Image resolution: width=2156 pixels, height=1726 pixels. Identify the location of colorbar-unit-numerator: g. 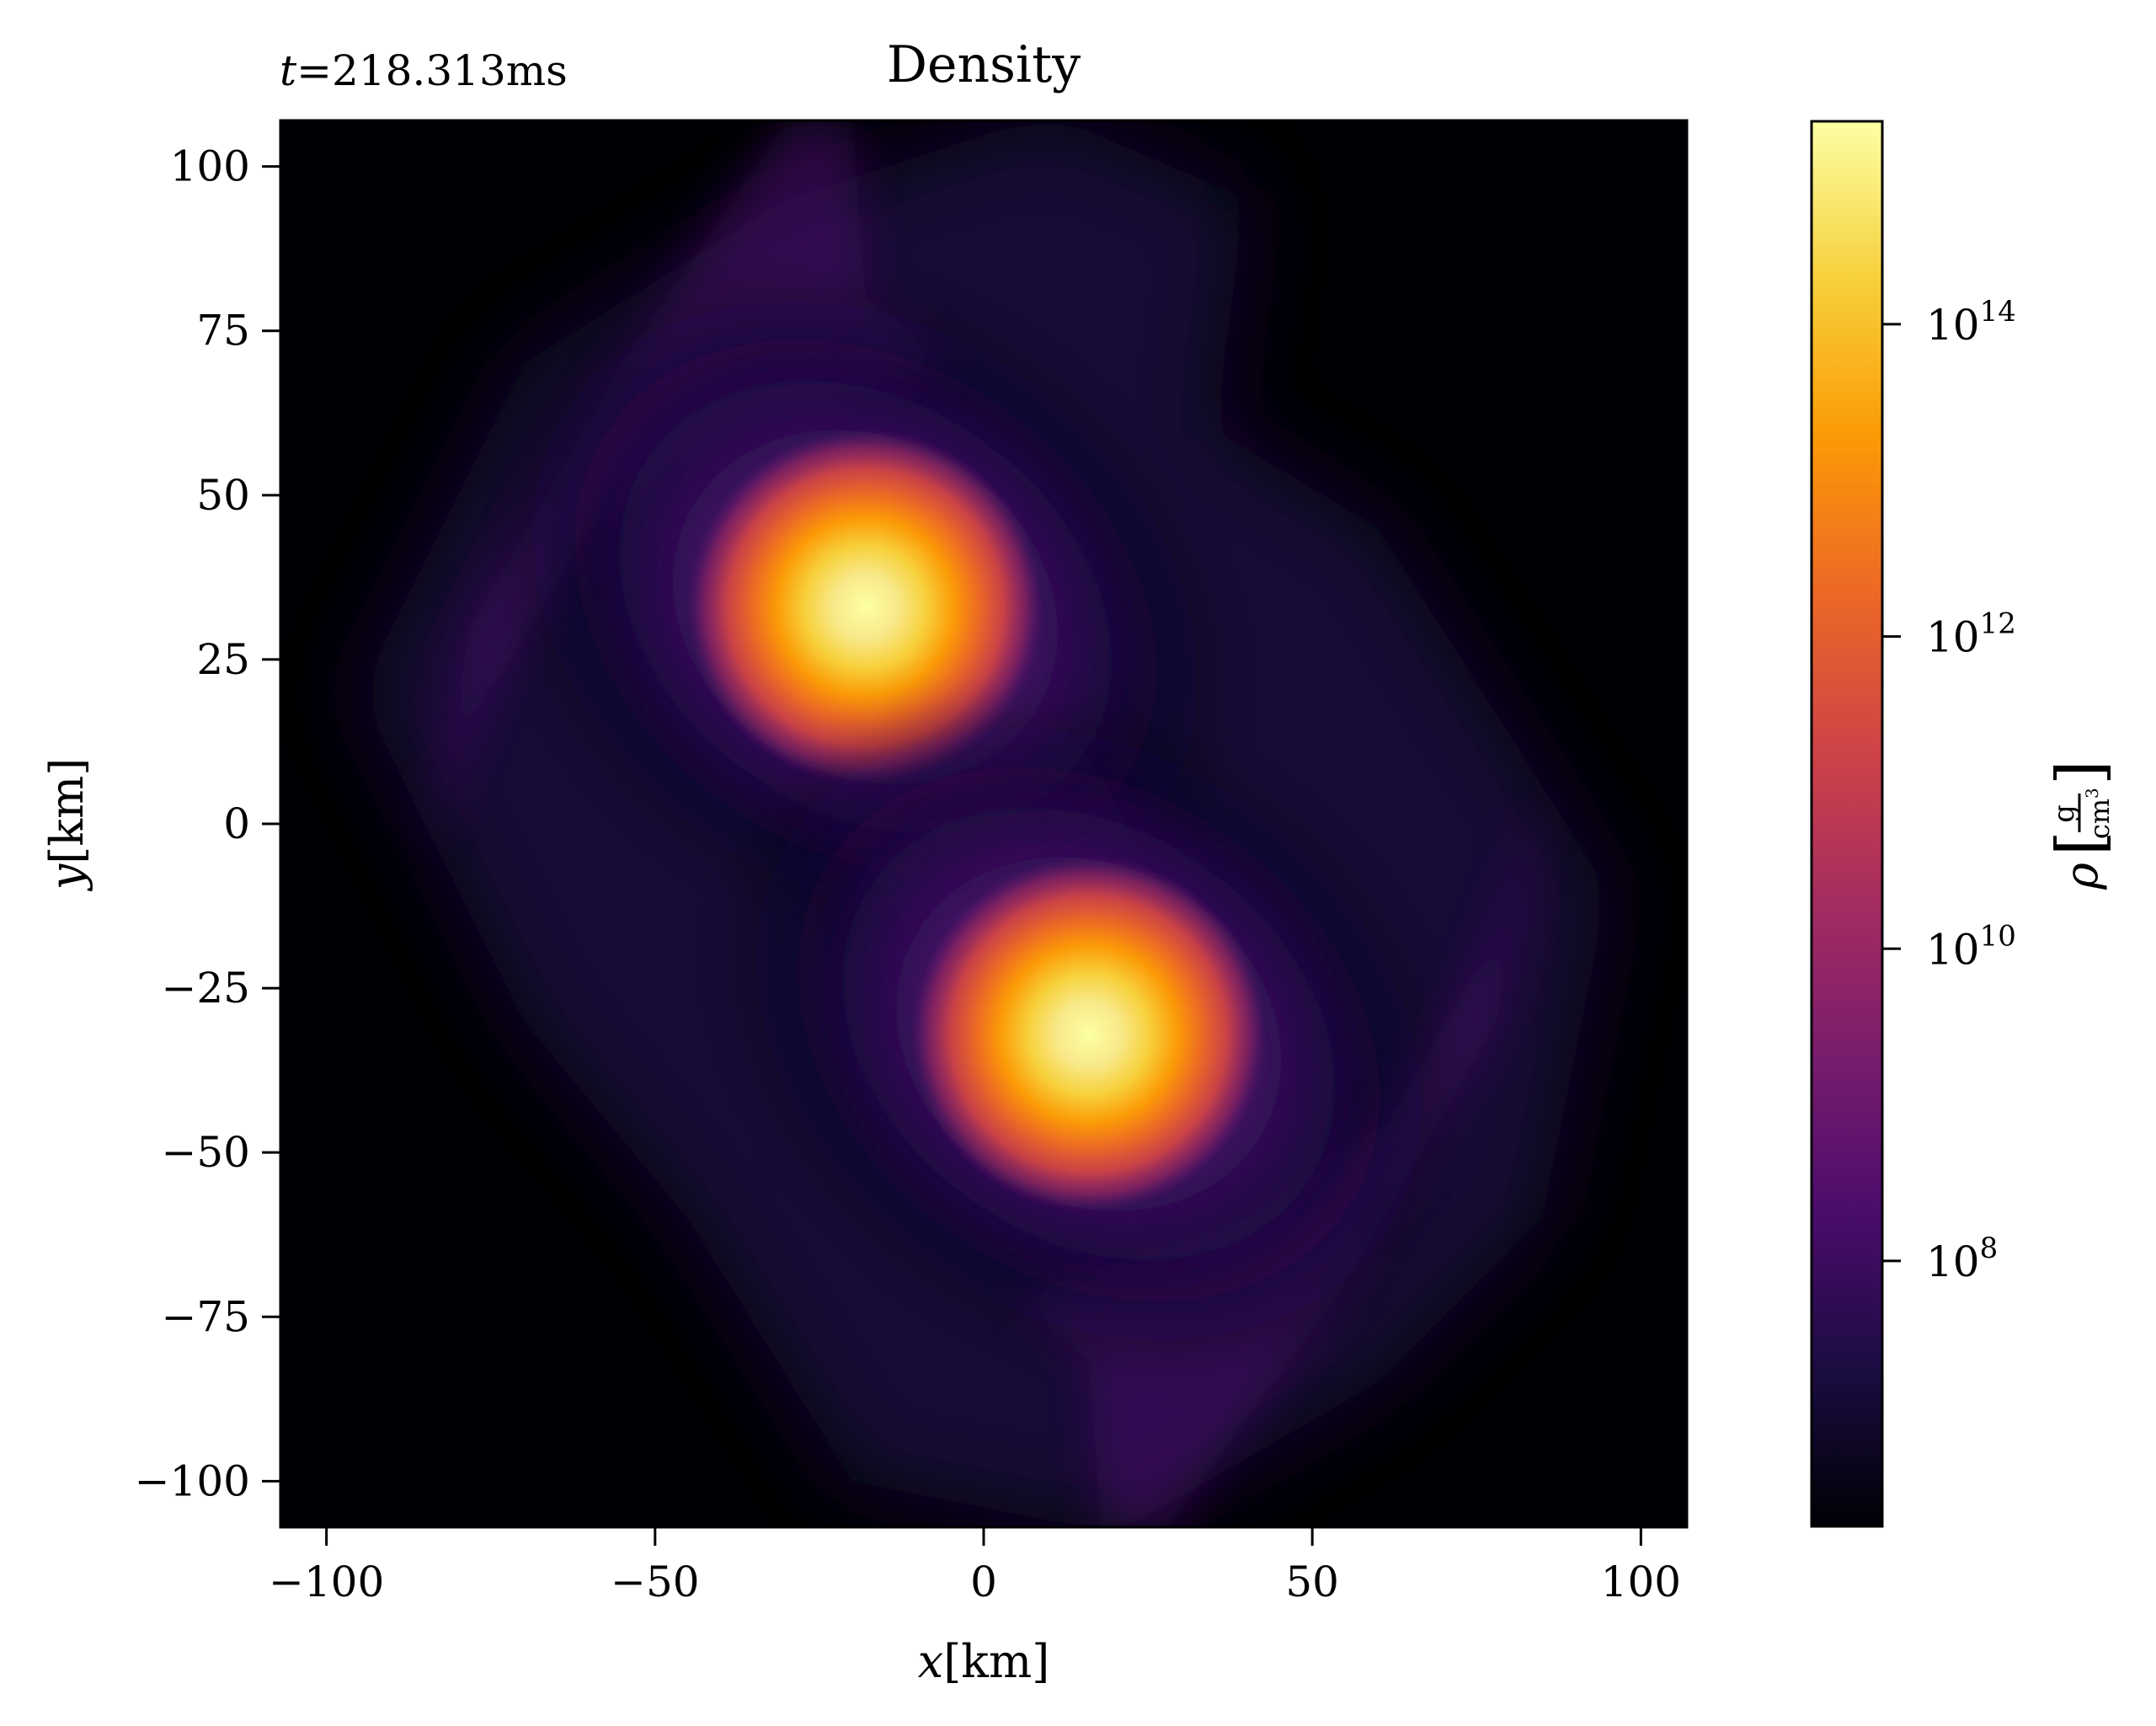
(2064, 813).